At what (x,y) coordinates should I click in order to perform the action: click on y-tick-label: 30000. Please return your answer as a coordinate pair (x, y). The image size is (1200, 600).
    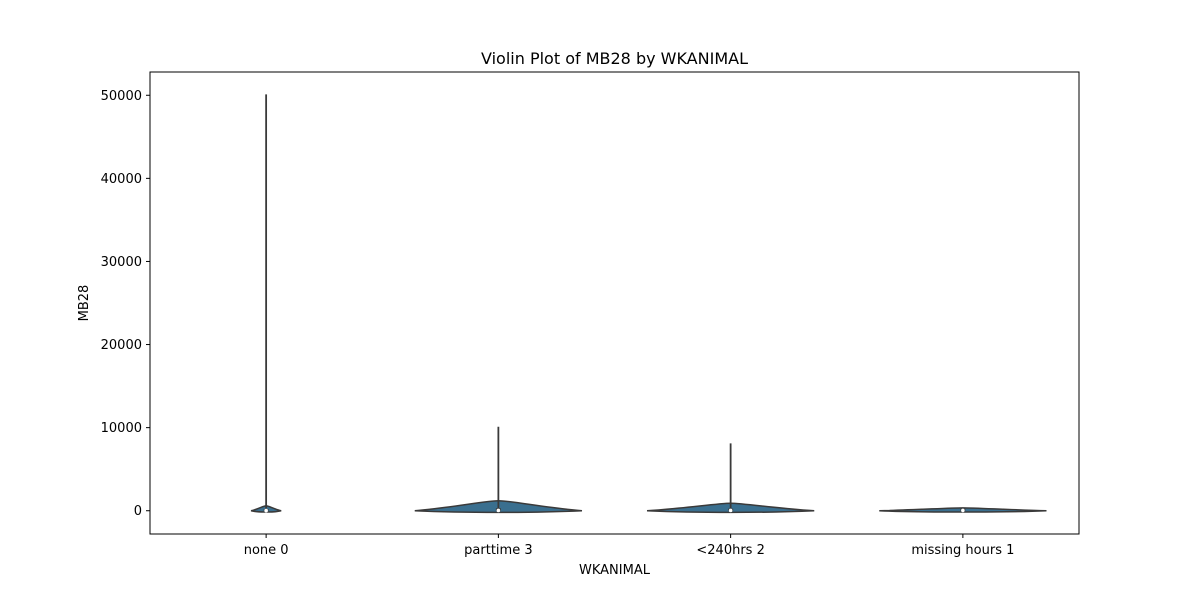
    Looking at the image, I should click on (121, 262).